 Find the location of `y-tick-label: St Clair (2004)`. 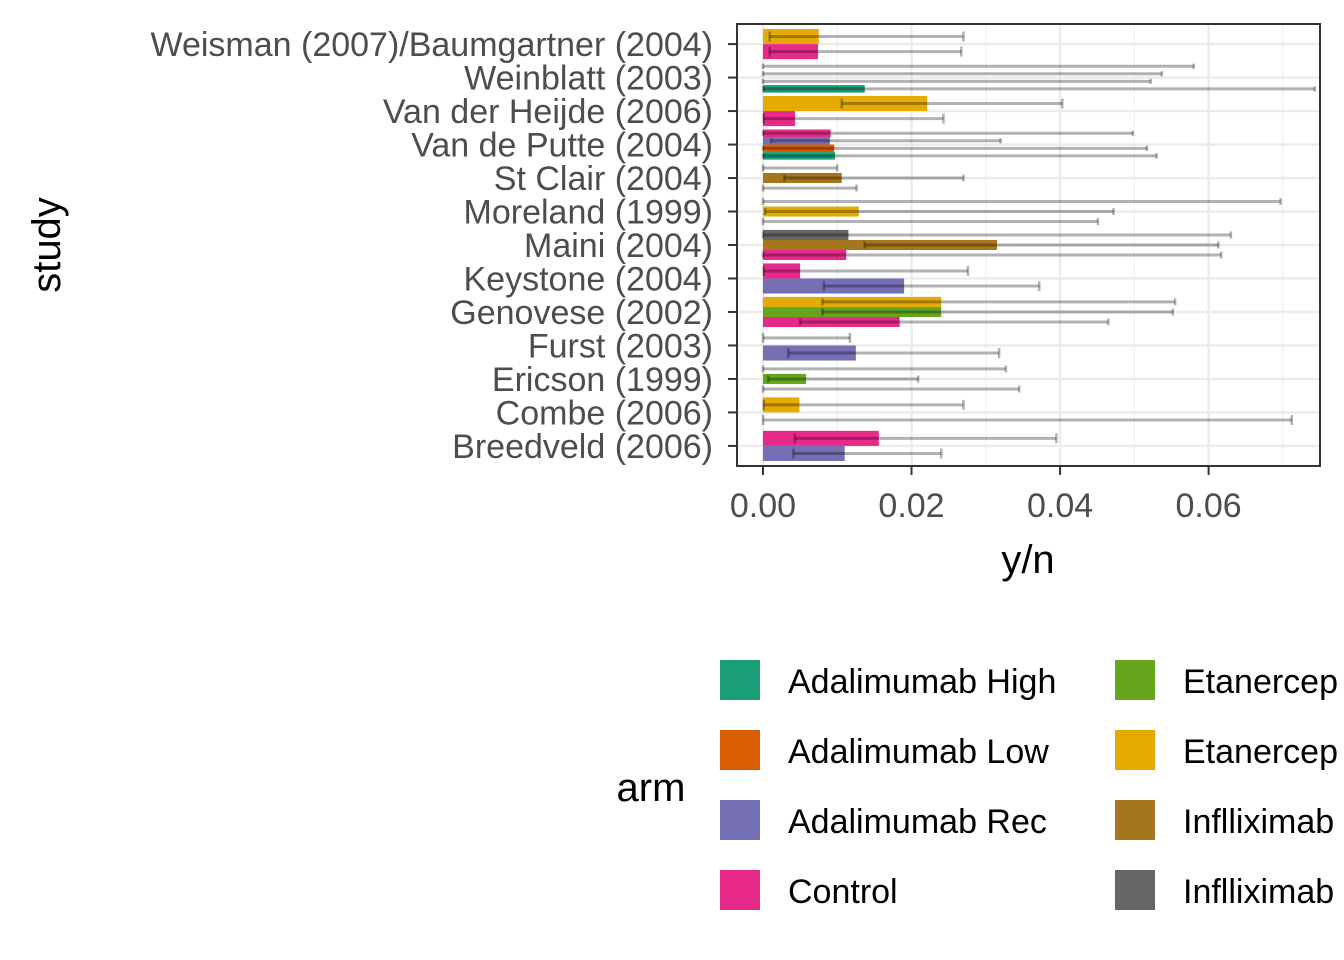

y-tick-label: St Clair (2004) is located at coordinates (603, 179).